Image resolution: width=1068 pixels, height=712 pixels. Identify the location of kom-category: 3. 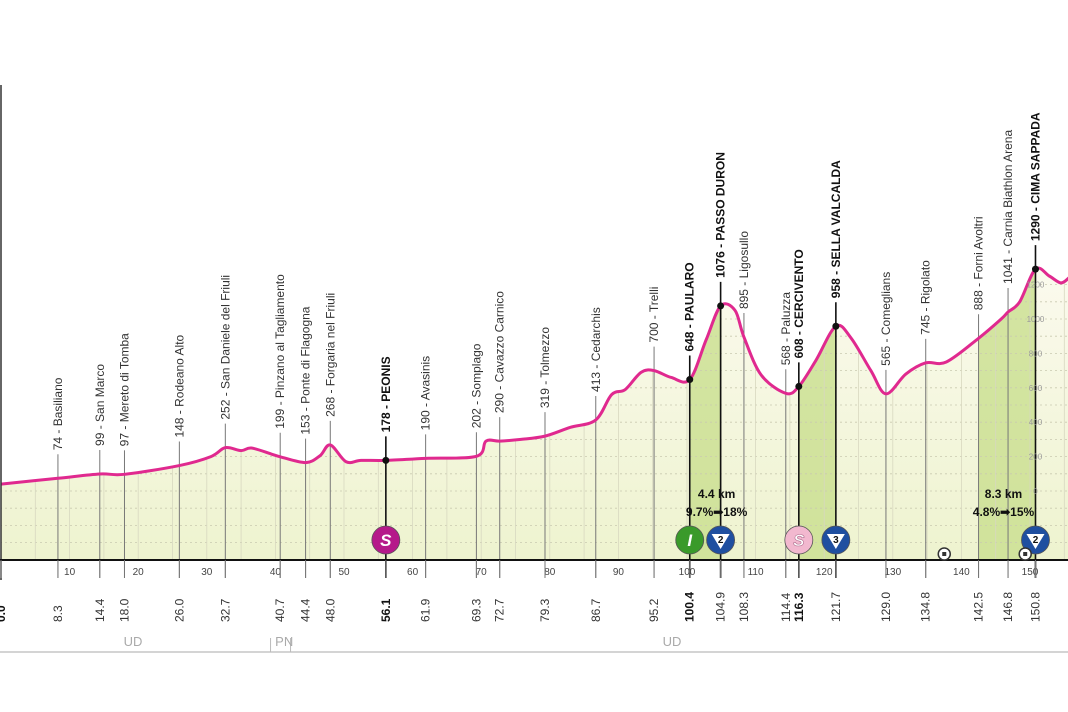
(836, 540).